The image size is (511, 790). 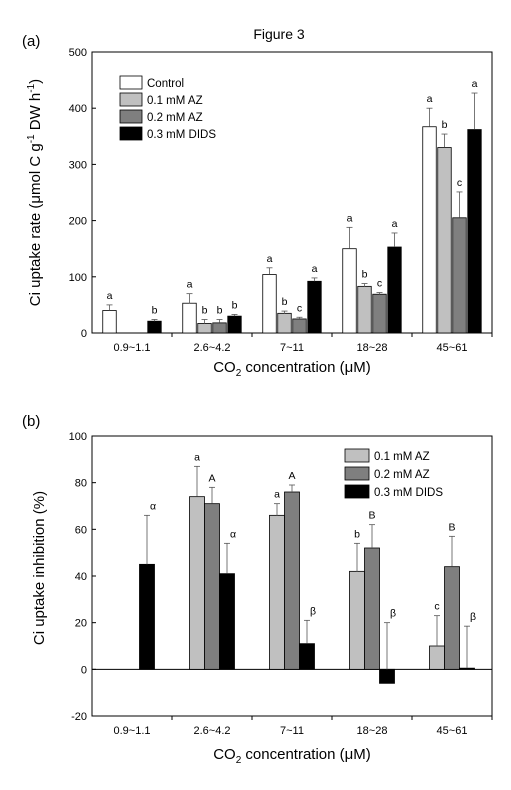 What do you see at coordinates (292, 756) in the screenshot?
I see `x-axis-label: CO2 concentration (μM)` at bounding box center [292, 756].